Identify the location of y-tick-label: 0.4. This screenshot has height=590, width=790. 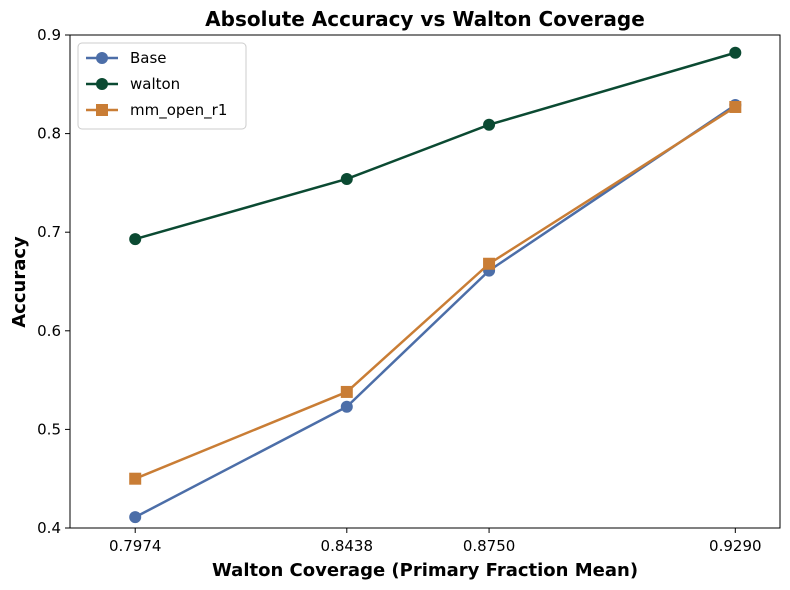
(49, 528).